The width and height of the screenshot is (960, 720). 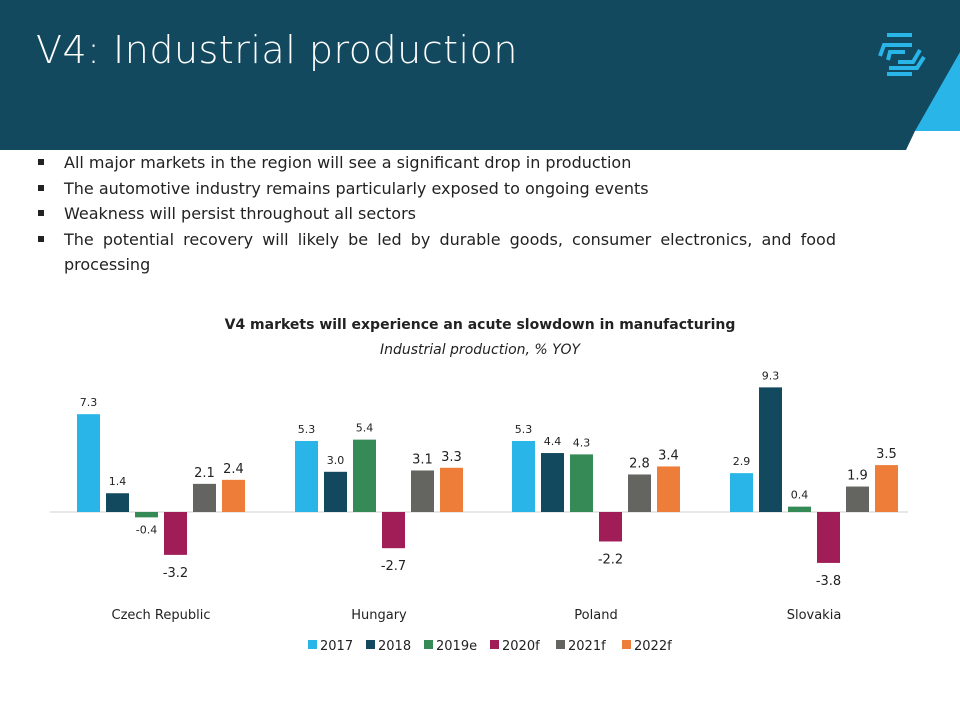 I want to click on category-label: Hungary, so click(x=379, y=615).